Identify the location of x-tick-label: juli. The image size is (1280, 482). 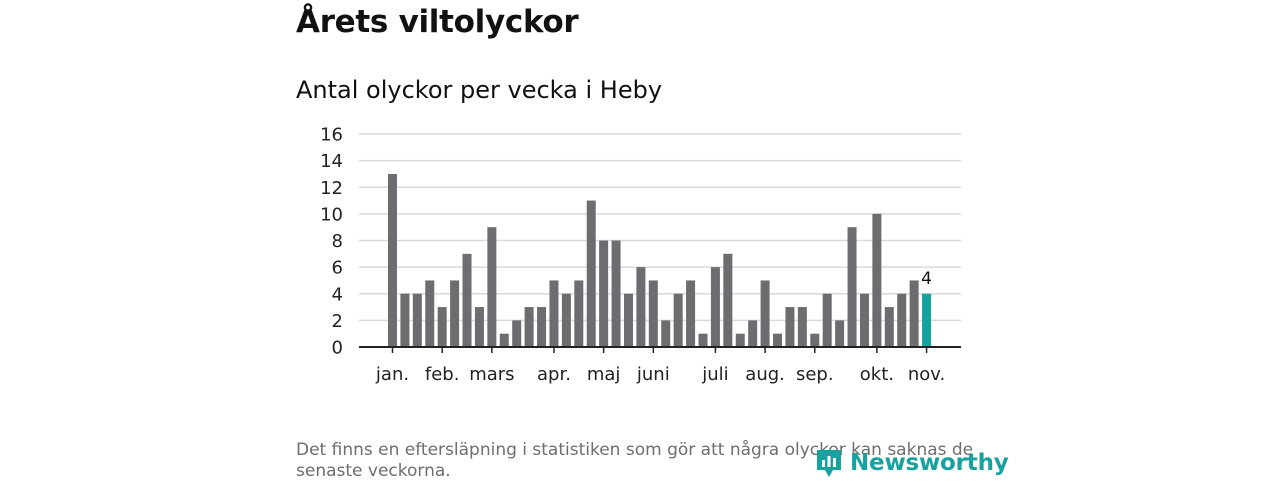
(714, 374).